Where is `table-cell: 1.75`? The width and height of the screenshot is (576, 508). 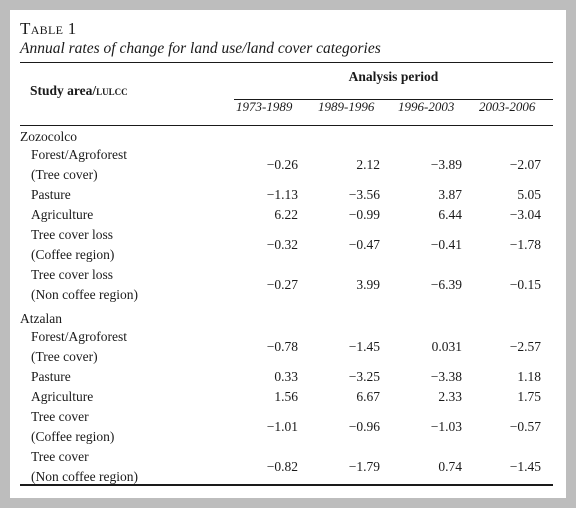 table-cell: 1.75 is located at coordinates (529, 396).